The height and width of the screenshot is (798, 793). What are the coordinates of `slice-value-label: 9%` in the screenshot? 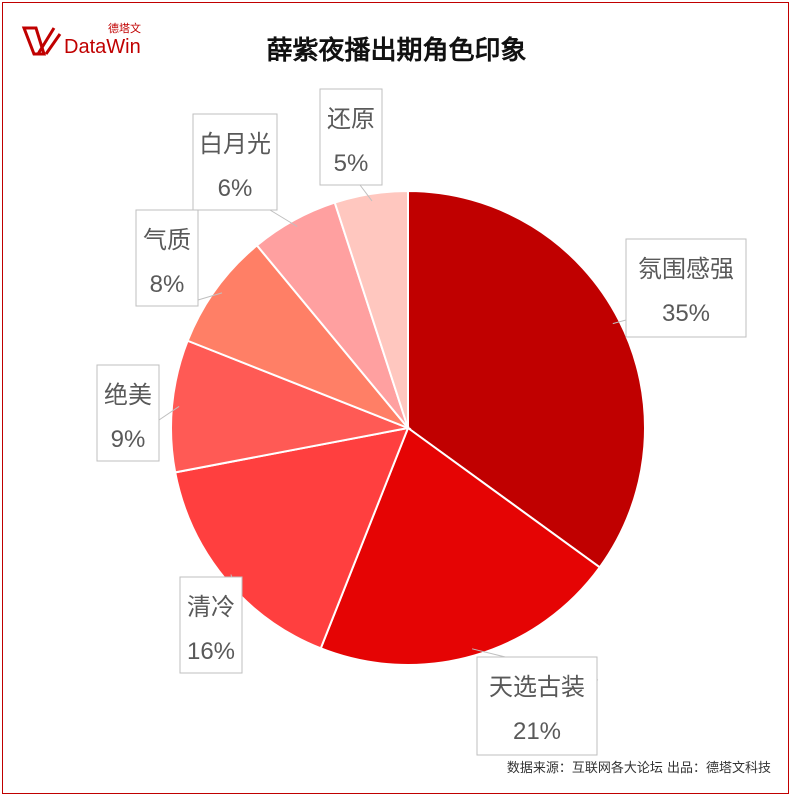 It's located at (128, 439).